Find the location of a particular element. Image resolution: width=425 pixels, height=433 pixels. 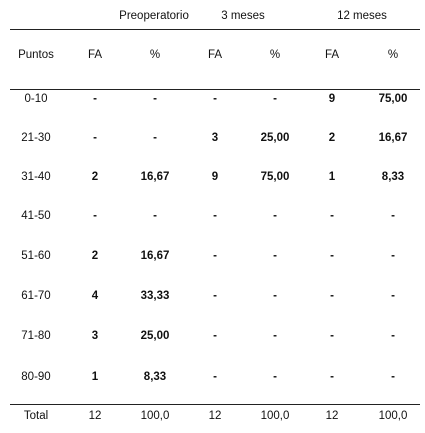

group-header: 3 meses is located at coordinates (243, 16).